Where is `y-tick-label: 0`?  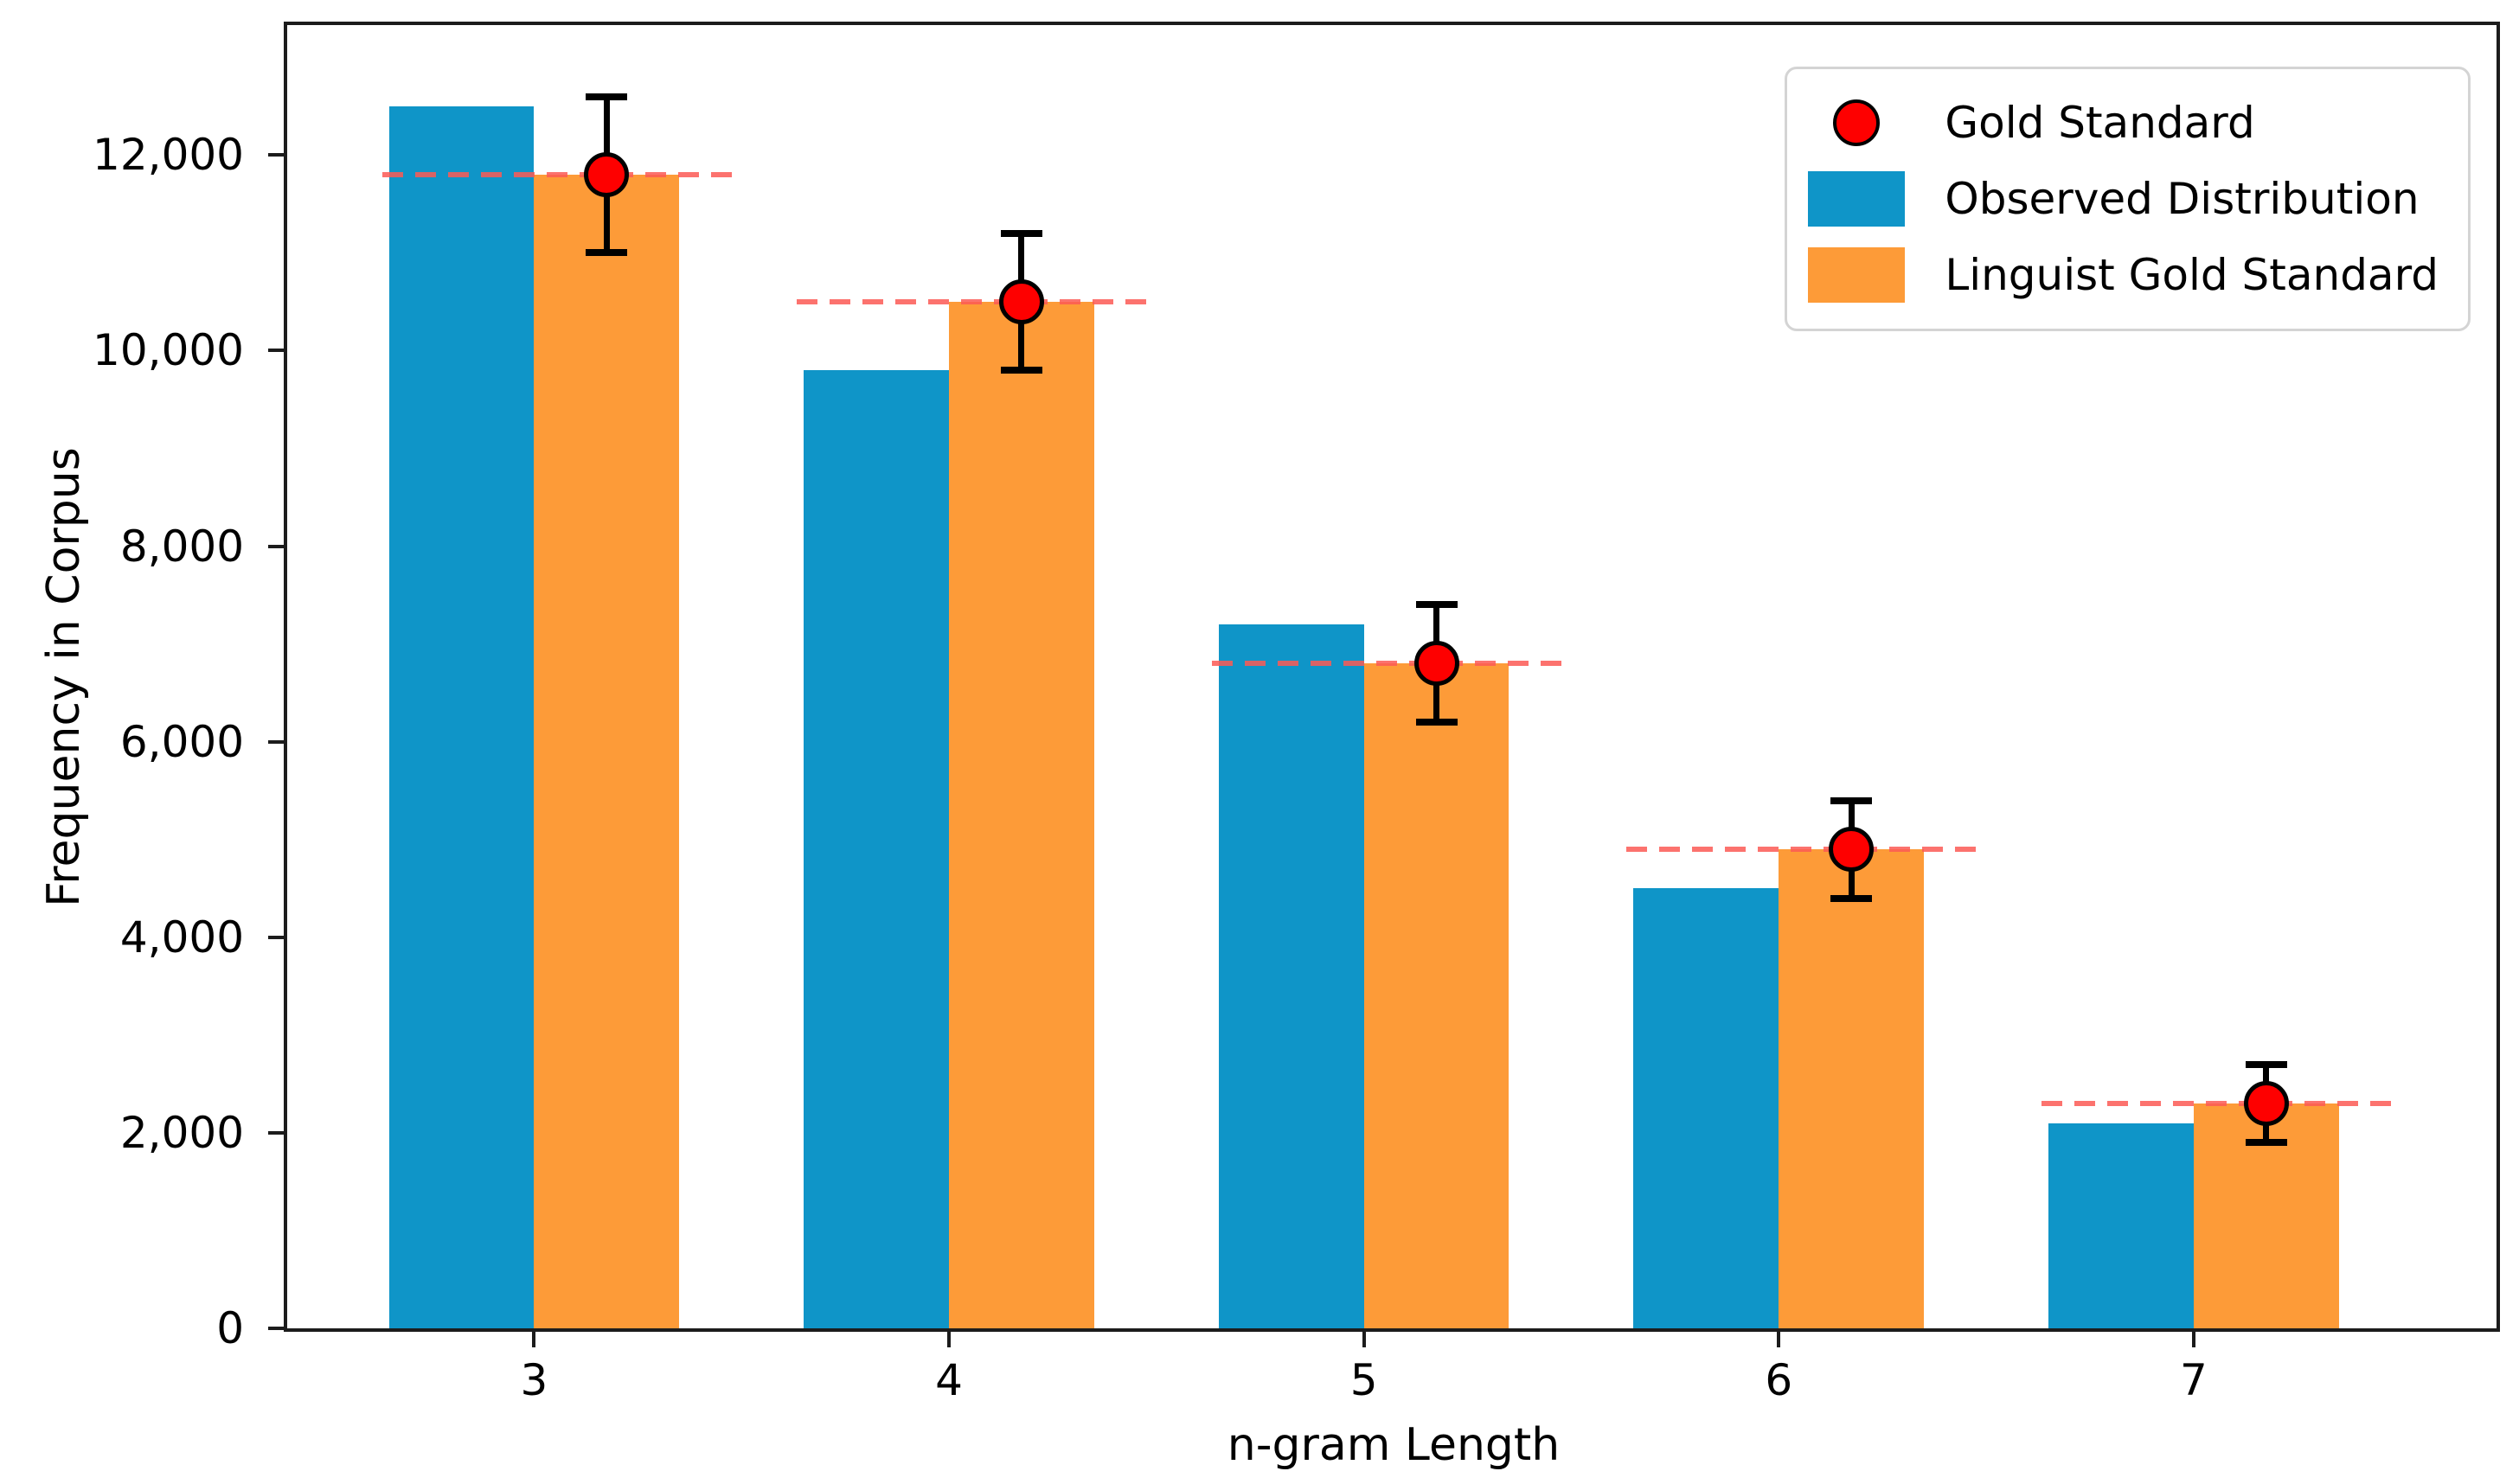
y-tick-label: 0 is located at coordinates (230, 1328).